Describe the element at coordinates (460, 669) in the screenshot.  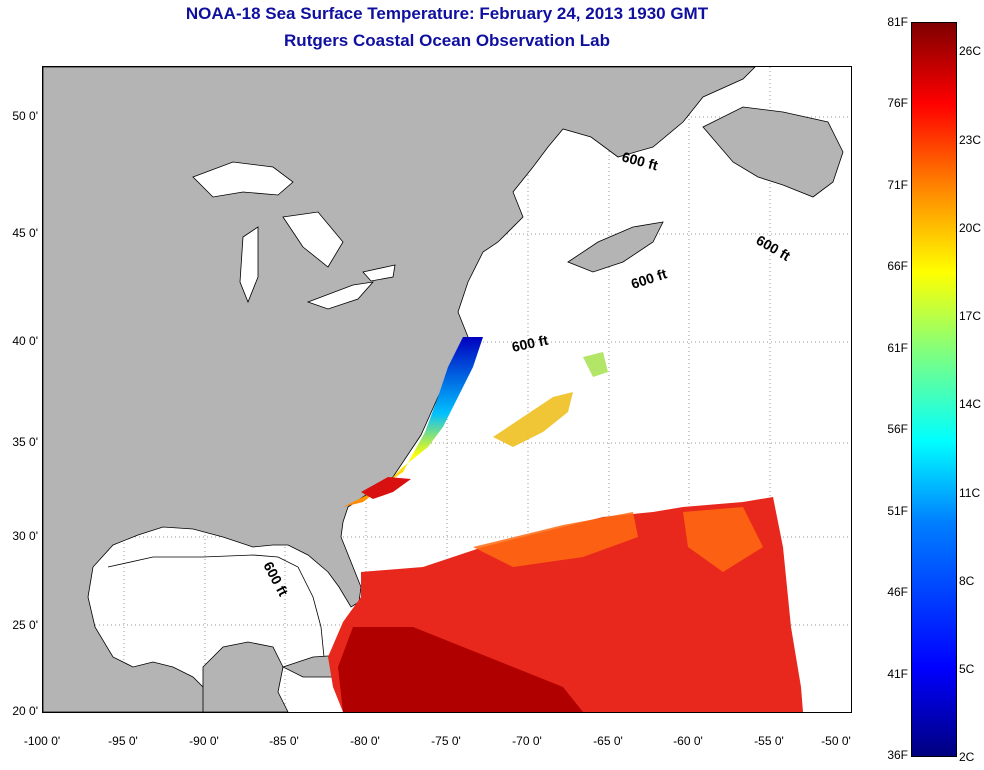
I see `sst-deep-red` at that location.